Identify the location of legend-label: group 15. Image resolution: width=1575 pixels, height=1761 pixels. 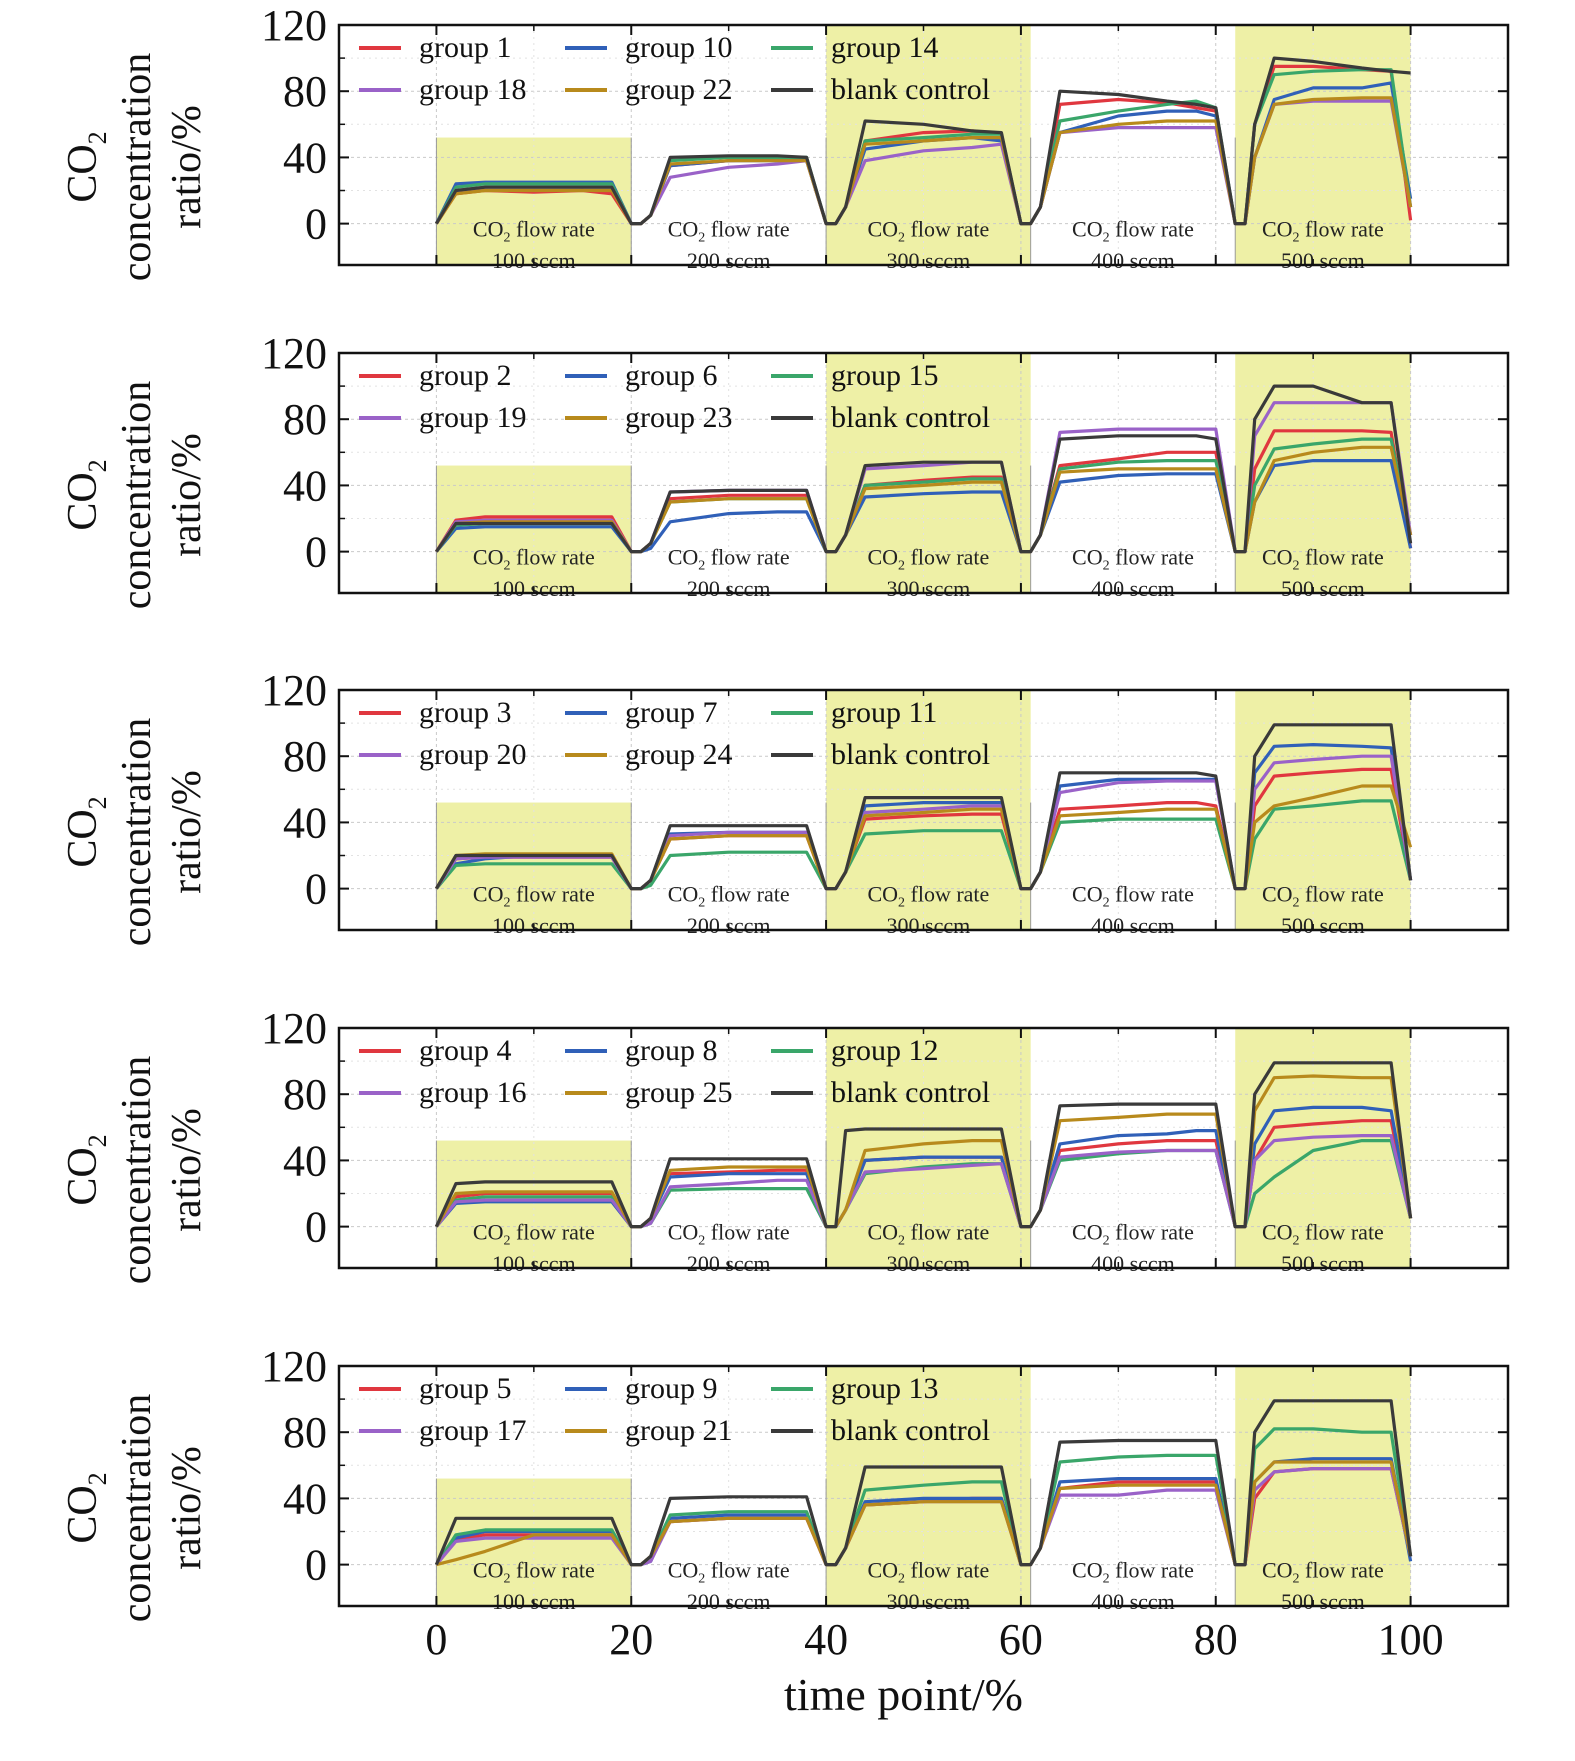
(885, 375).